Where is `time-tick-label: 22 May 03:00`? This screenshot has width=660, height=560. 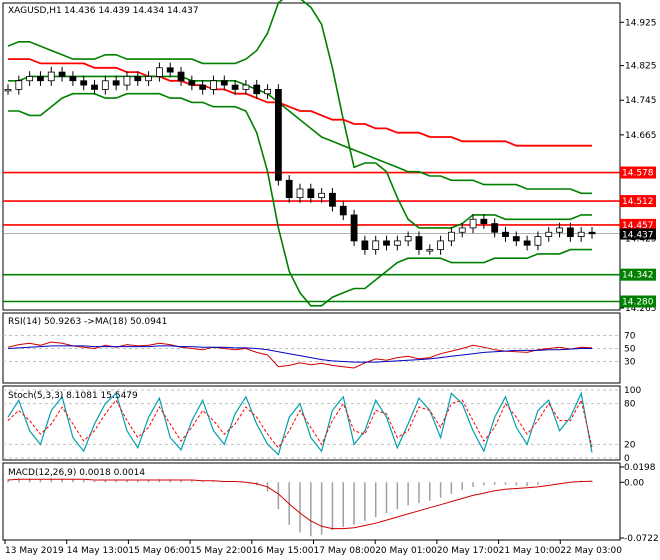 time-tick-label: 22 May 03:00 is located at coordinates (591, 551).